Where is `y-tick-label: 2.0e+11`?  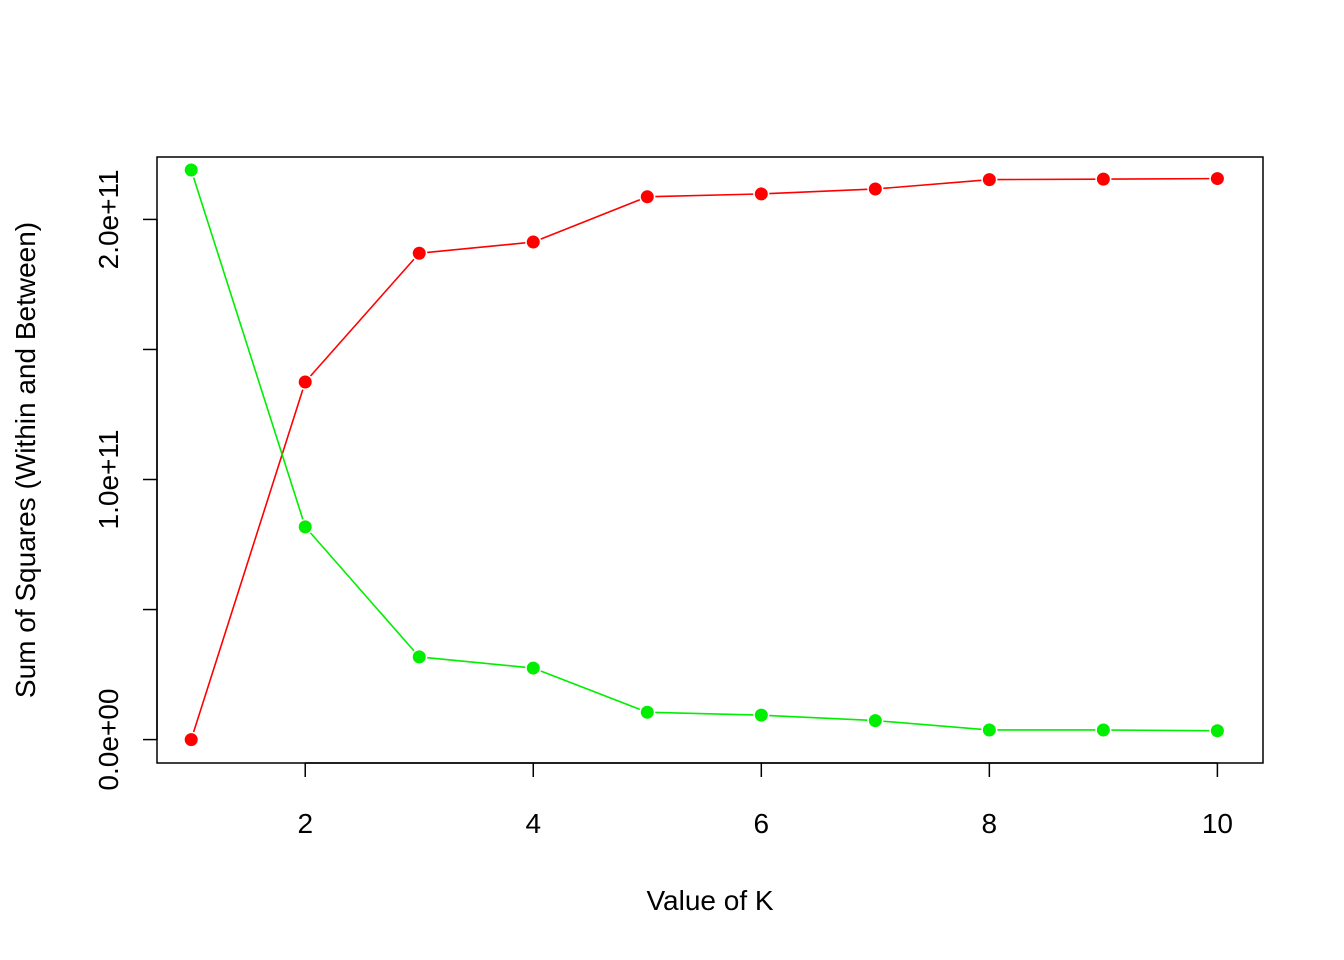 y-tick-label: 2.0e+11 is located at coordinates (108, 219).